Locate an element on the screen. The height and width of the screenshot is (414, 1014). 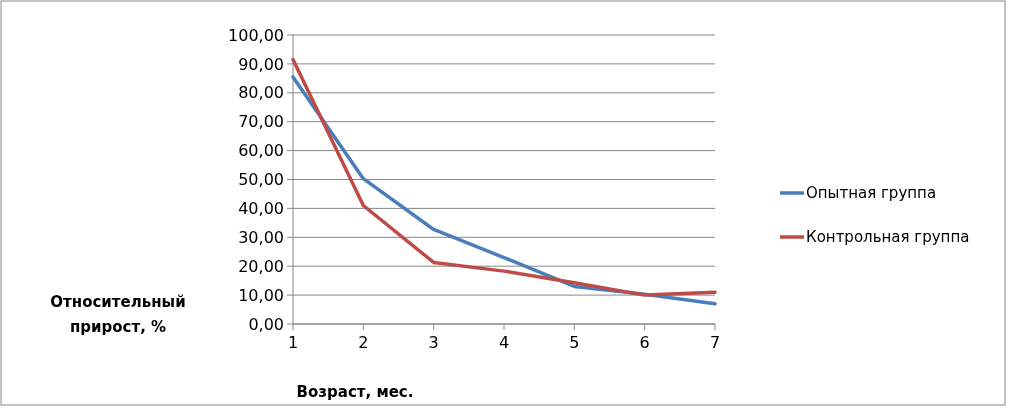
y-tick-label: 100,00 is located at coordinates (256, 35).